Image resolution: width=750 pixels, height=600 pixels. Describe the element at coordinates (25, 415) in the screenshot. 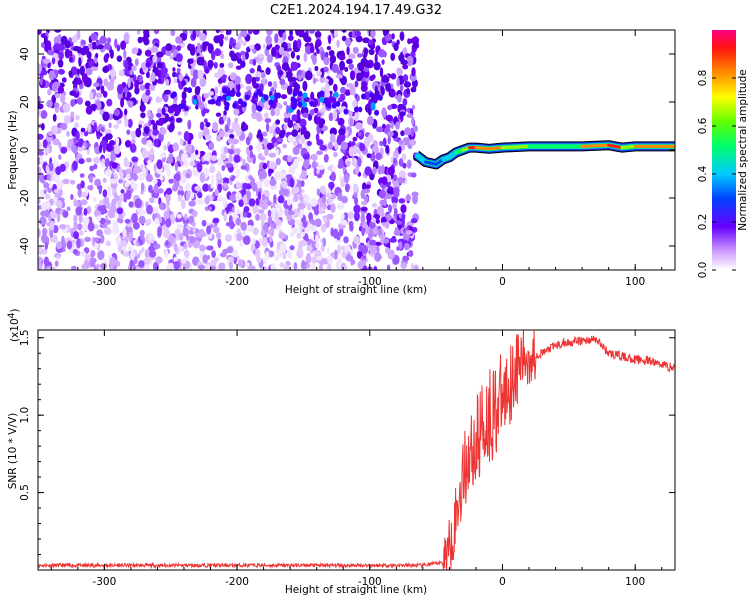

I see `snr-y-tick-label: 1.0` at that location.